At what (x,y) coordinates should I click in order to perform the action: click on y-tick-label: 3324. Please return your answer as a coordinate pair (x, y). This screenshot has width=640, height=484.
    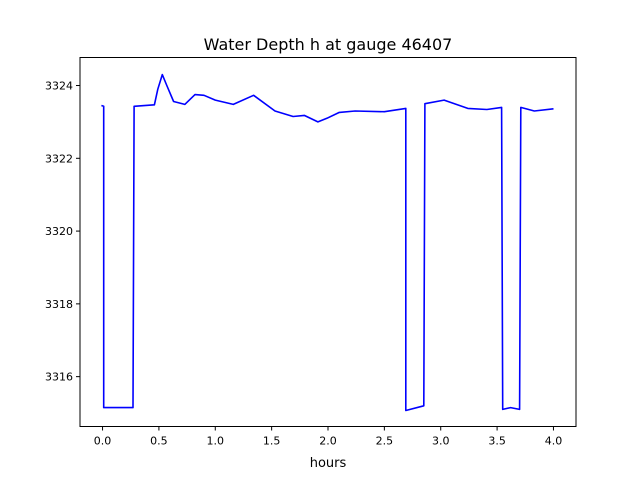
    Looking at the image, I should click on (59, 86).